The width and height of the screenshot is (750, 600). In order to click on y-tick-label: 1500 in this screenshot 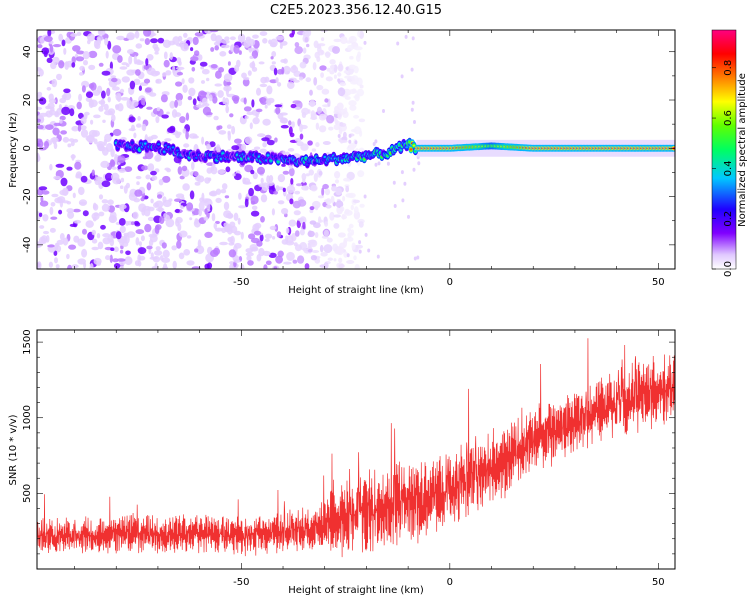, I will do `click(27, 341)`.